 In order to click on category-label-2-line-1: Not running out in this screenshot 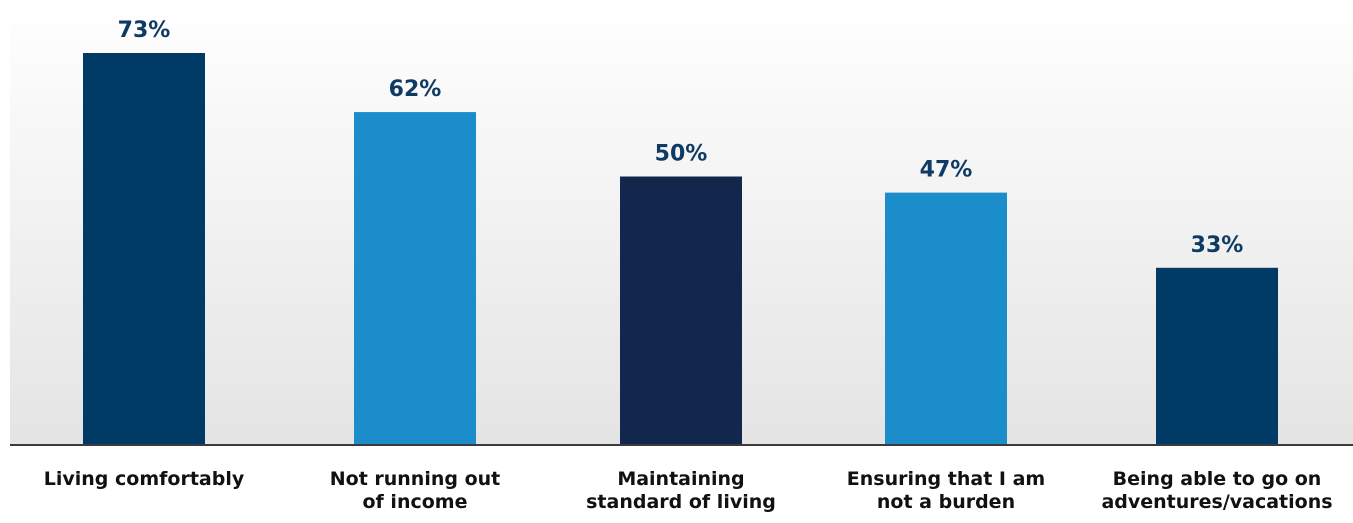, I will do `click(415, 479)`.